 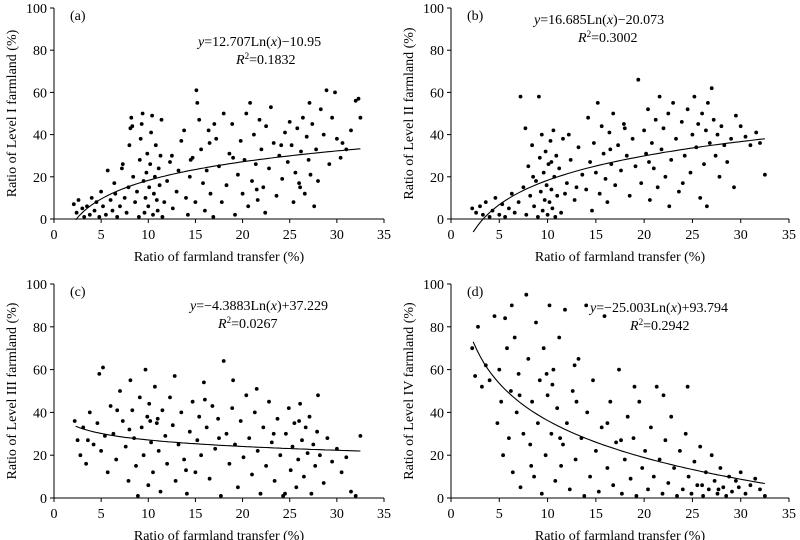 I want to click on x-tick-label: 10, so click(x=548, y=514).